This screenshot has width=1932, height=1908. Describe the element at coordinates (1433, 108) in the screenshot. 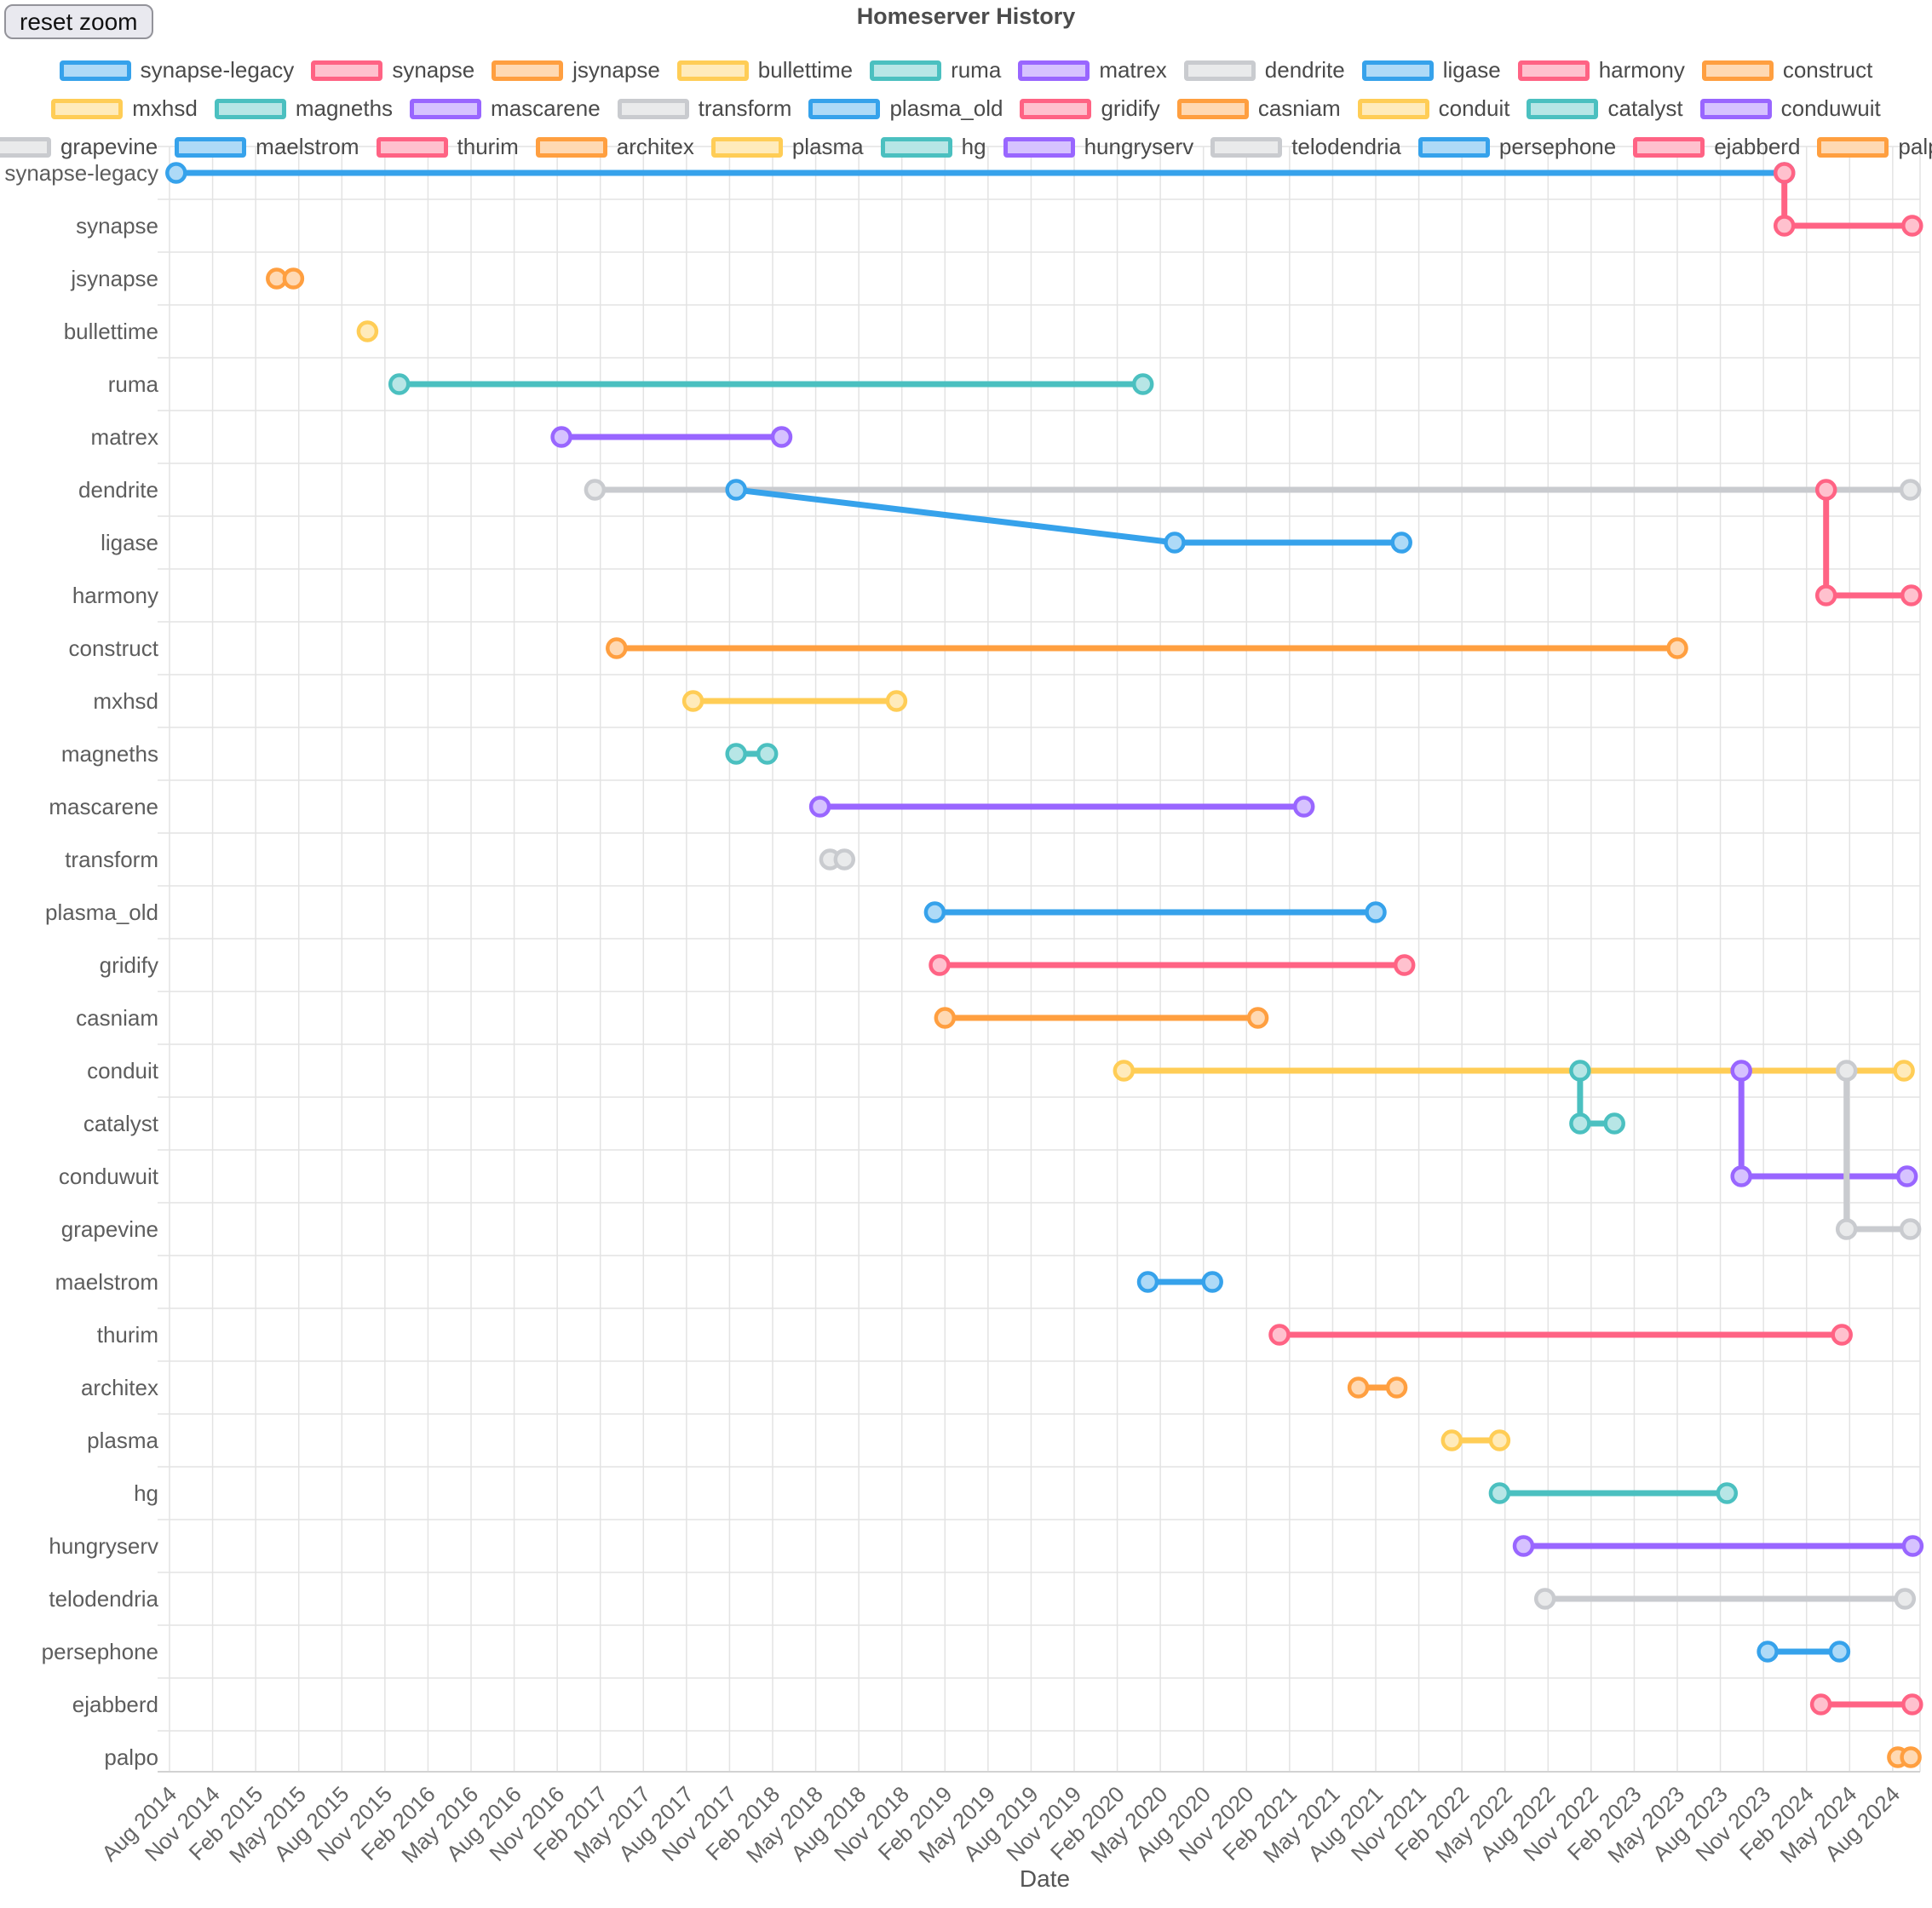

I see `legend-item-conduit: conduit` at that location.